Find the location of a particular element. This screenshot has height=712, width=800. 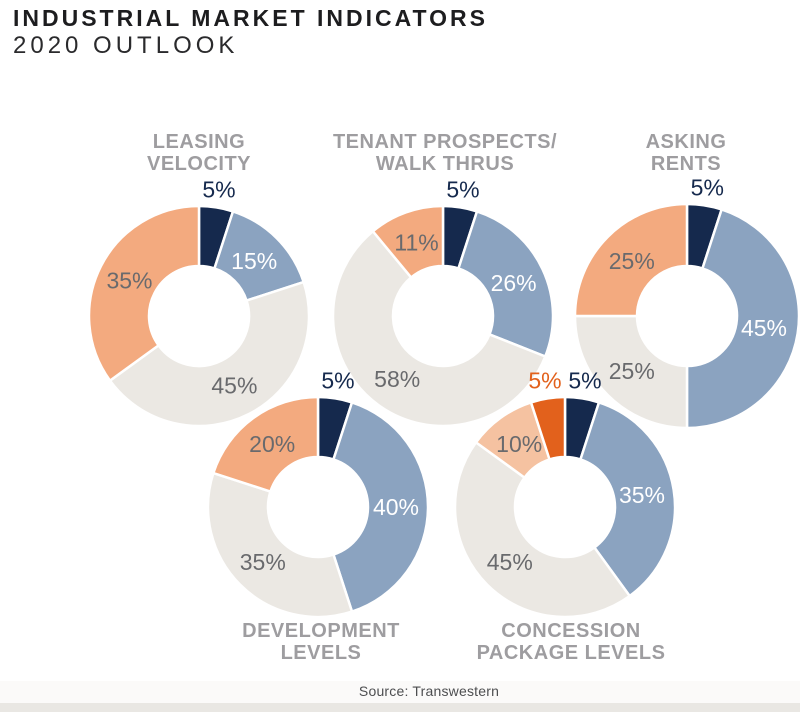

segment-development-levels-35% is located at coordinates (280, 545).